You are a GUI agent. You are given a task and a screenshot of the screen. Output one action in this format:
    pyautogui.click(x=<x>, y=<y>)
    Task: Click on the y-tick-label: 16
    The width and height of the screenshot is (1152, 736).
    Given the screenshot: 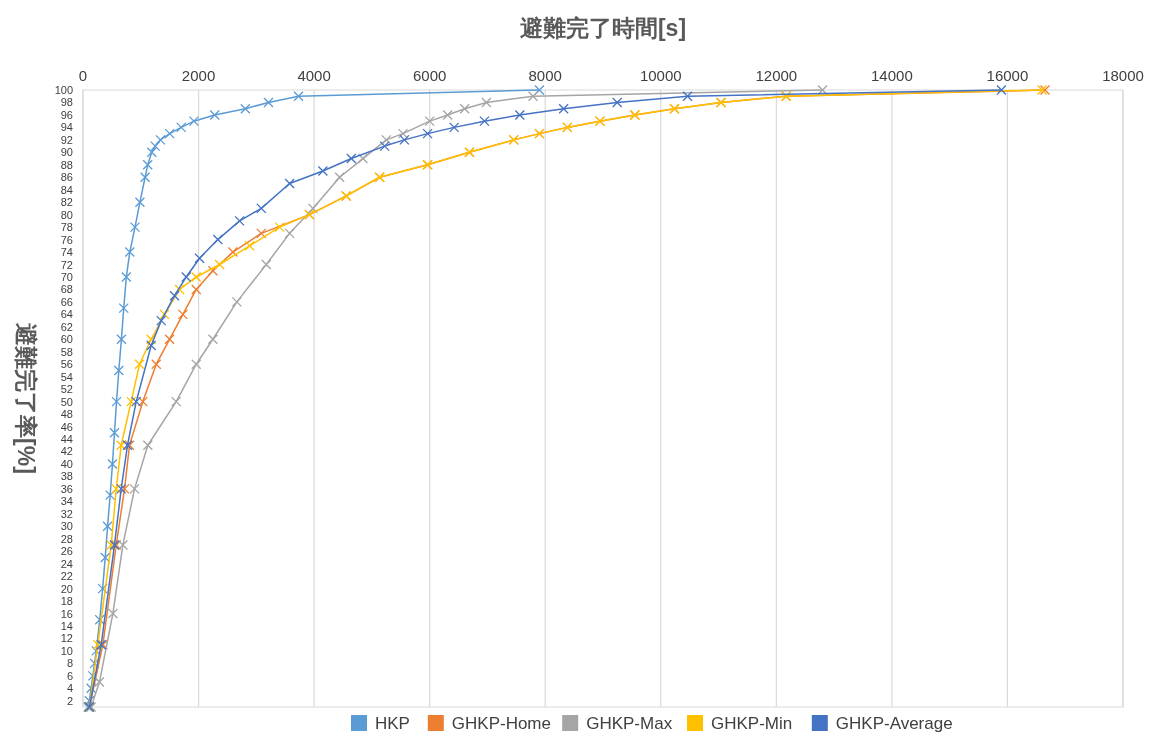 What is the action you would take?
    pyautogui.click(x=66, y=613)
    